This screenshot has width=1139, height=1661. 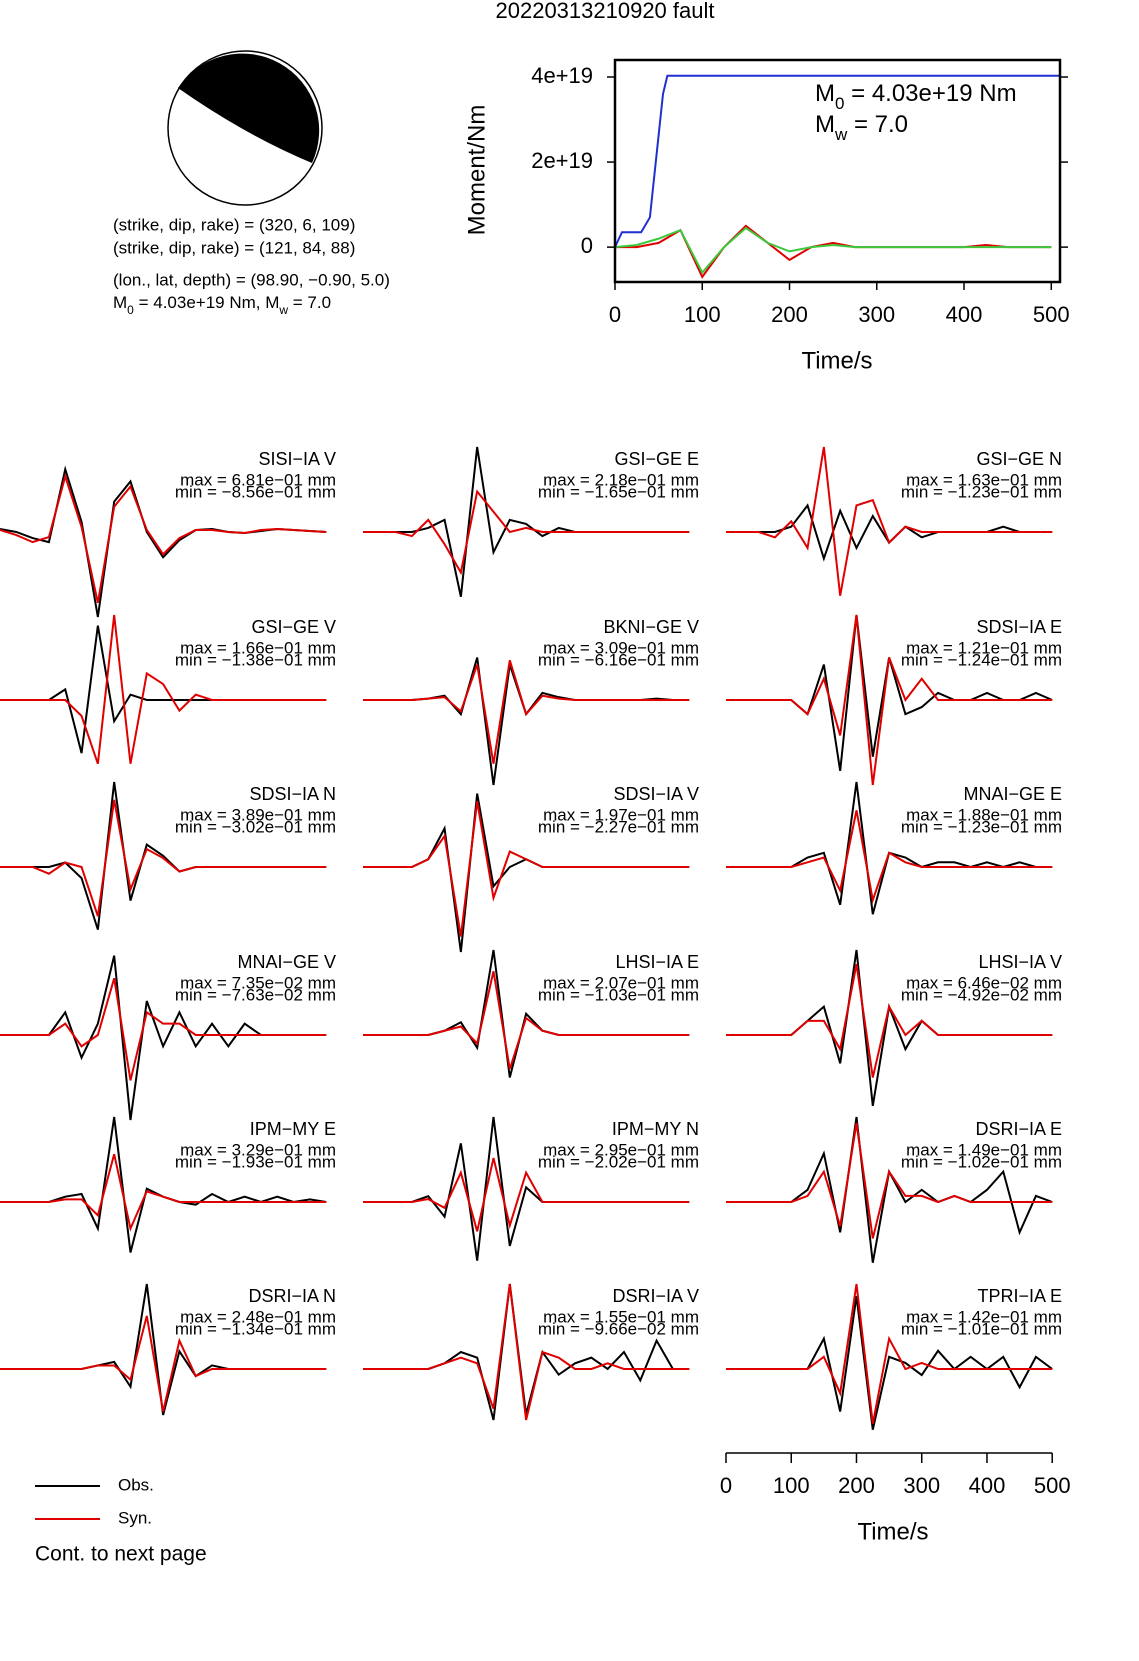 What do you see at coordinates (255, 659) in the screenshot?
I see `min-label: min = −1.38e−01 mm` at bounding box center [255, 659].